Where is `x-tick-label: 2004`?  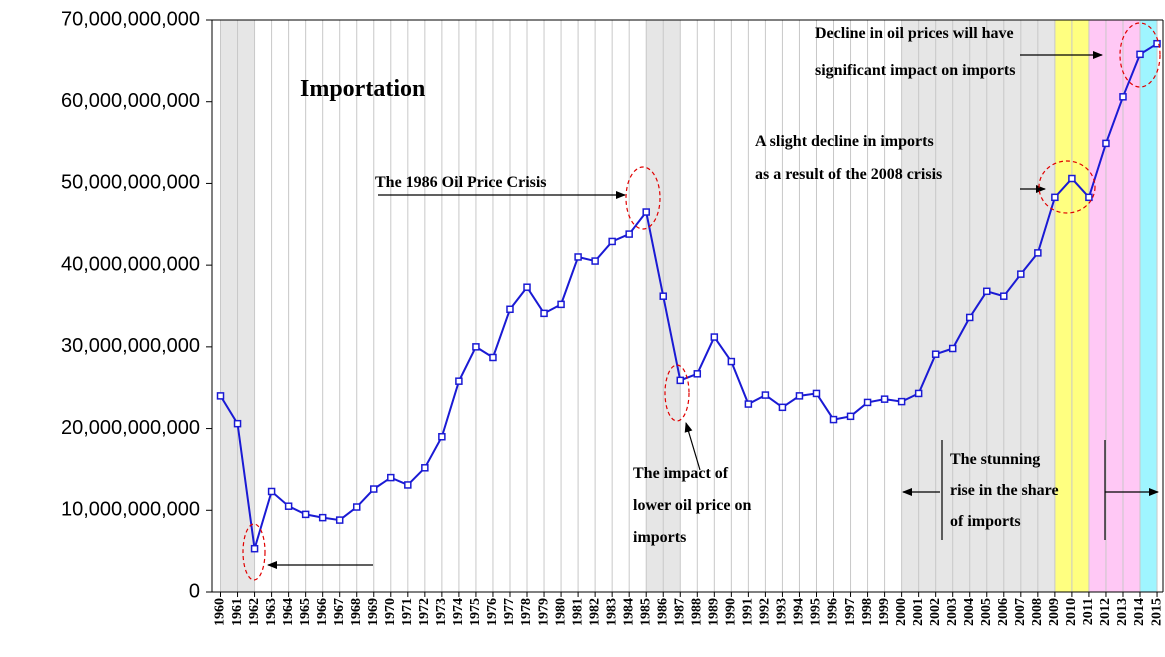
x-tick-label: 2004 is located at coordinates (969, 612).